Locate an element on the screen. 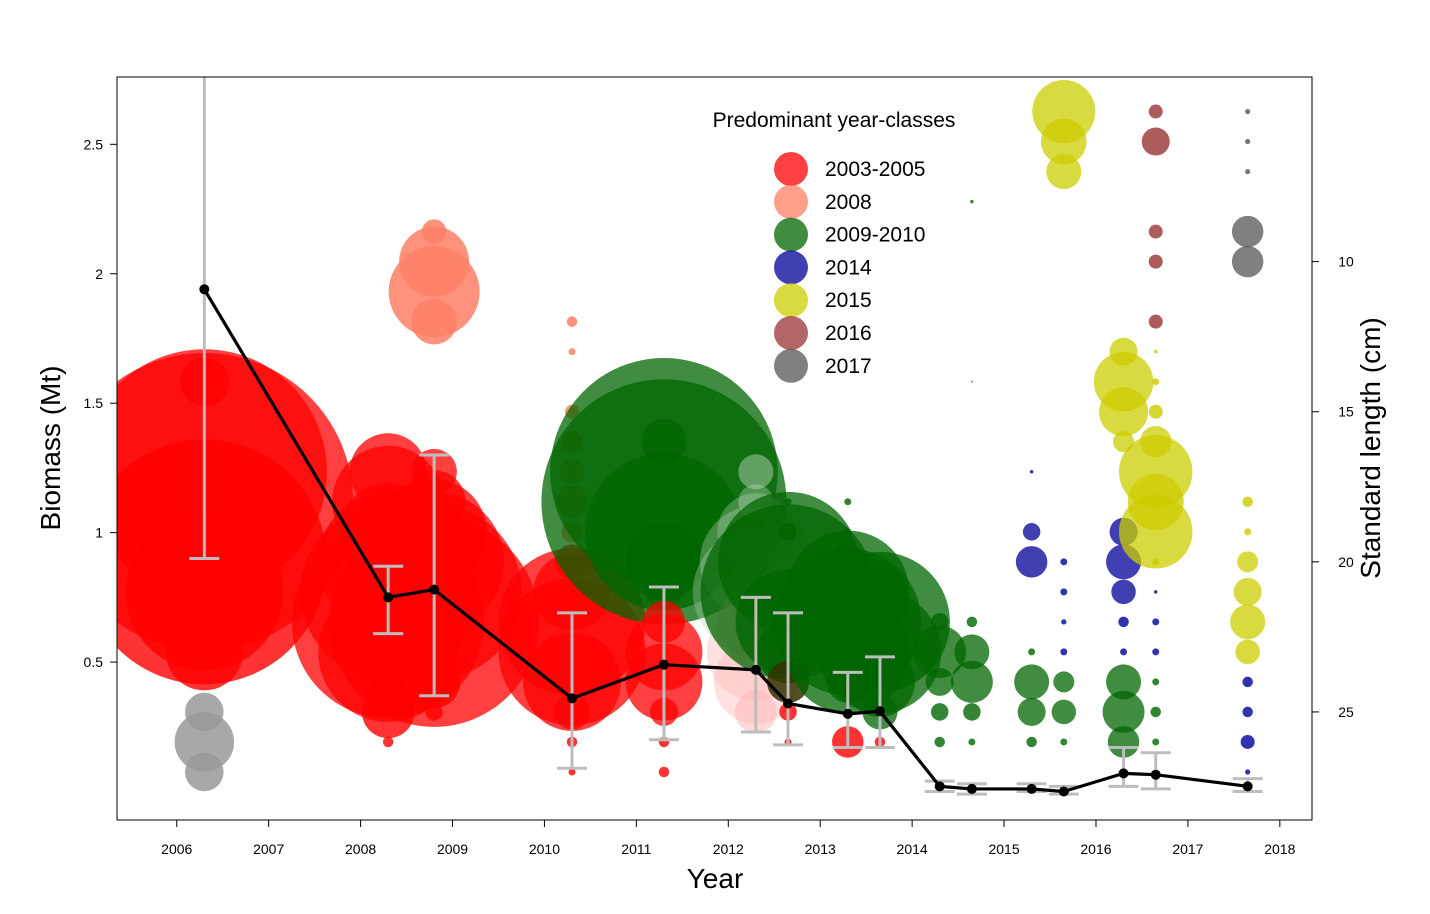 The height and width of the screenshot is (914, 1430). legend-label-3: 2014 is located at coordinates (848, 267).